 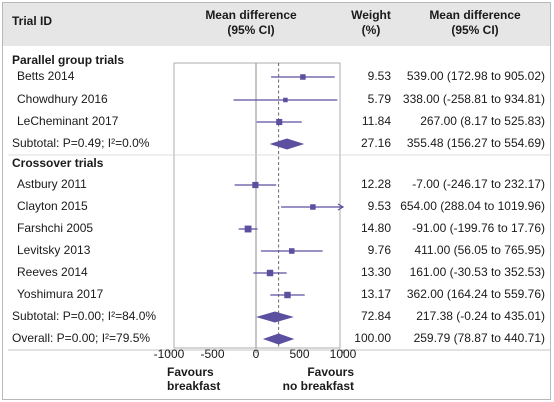 I want to click on overall-diamond, so click(x=278, y=339).